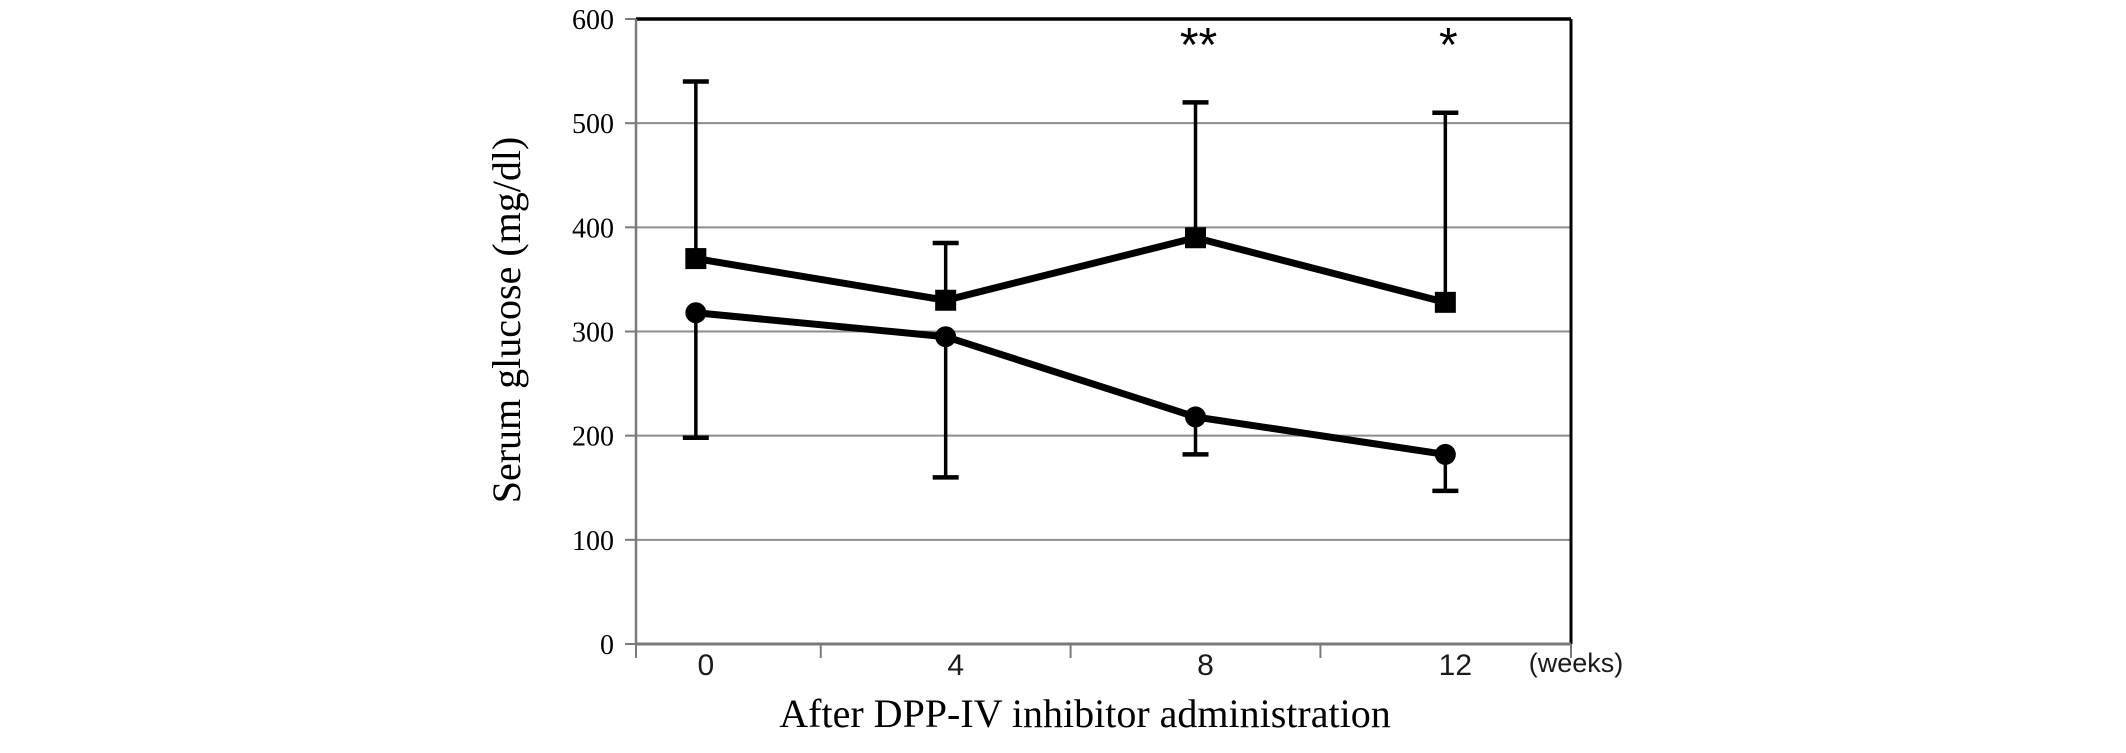  I want to click on significance-annotation: *, so click(1448, 45).